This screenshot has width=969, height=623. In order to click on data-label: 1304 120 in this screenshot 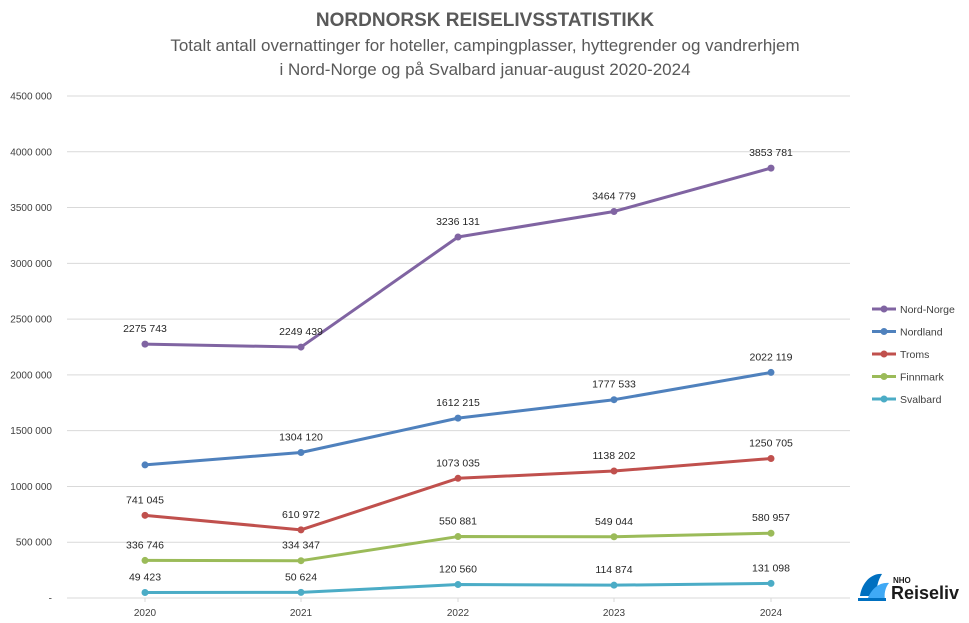, I will do `click(301, 438)`.